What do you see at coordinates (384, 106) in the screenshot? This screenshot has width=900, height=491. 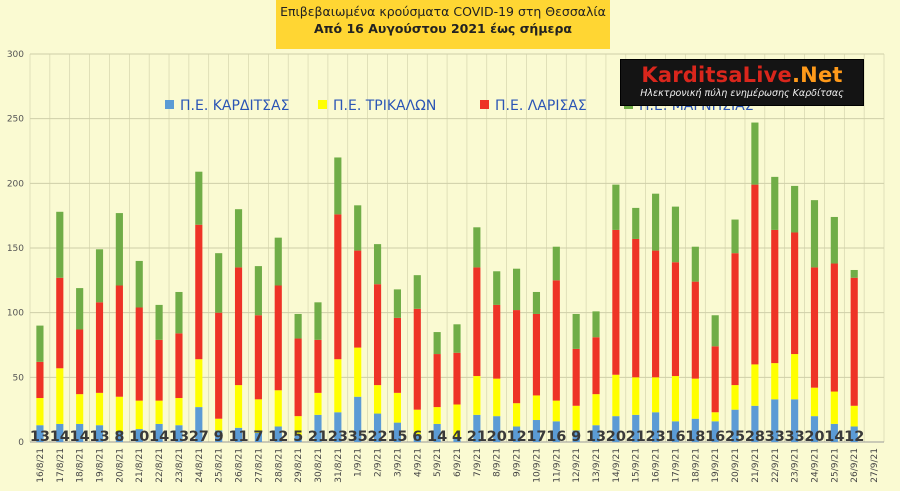 I see `legend-entry: Π.Ε. ΤΡΙΚΑΛΩΝ` at bounding box center [384, 106].